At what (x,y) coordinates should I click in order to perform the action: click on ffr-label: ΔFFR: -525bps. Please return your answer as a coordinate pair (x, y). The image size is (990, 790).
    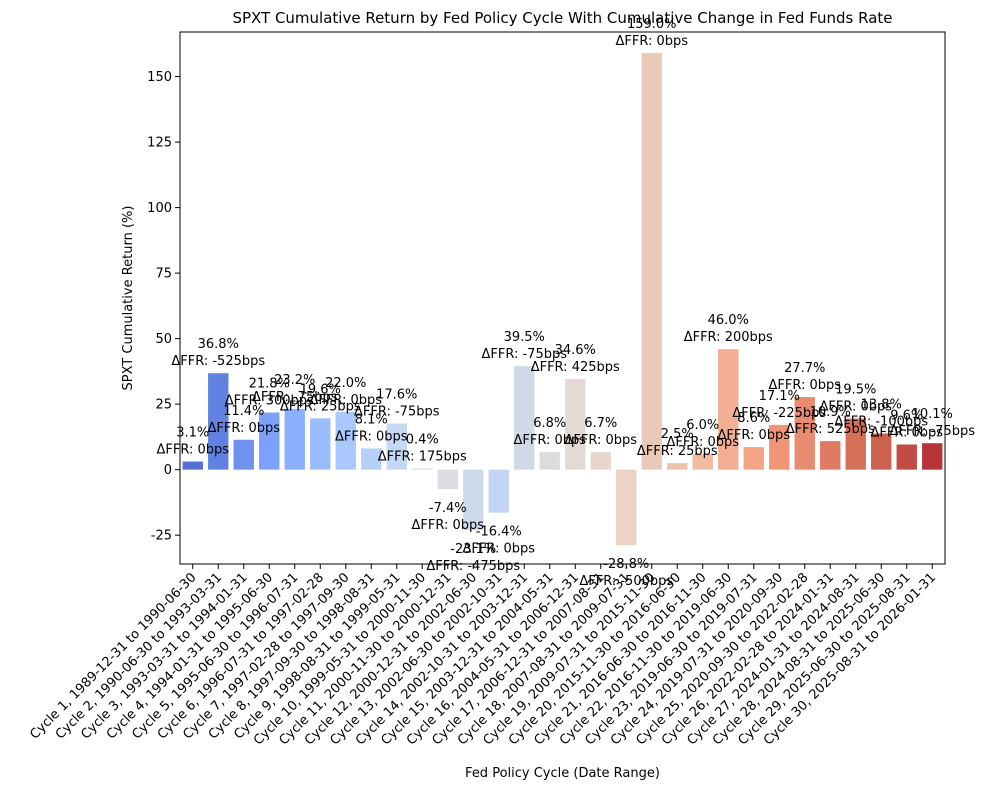
    Looking at the image, I should click on (218, 361).